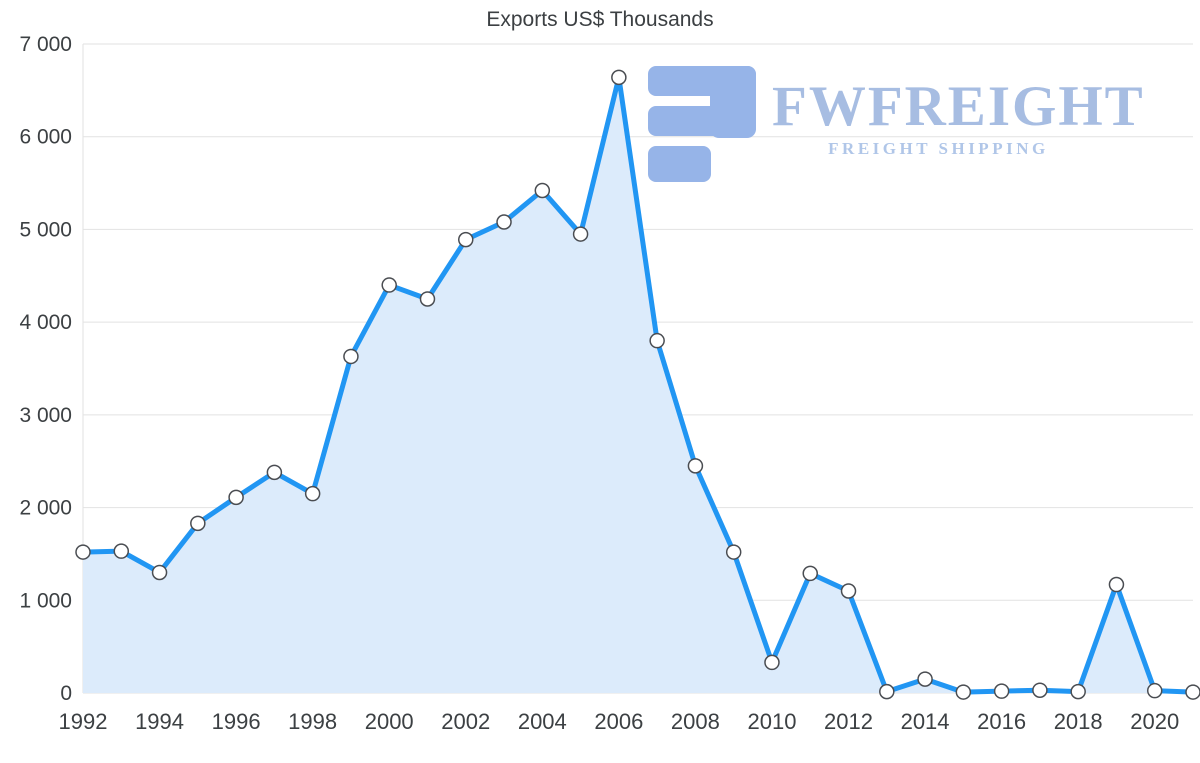 The width and height of the screenshot is (1200, 763). Describe the element at coordinates (45, 229) in the screenshot. I see `y-axis-tick-label: 5 000` at that location.